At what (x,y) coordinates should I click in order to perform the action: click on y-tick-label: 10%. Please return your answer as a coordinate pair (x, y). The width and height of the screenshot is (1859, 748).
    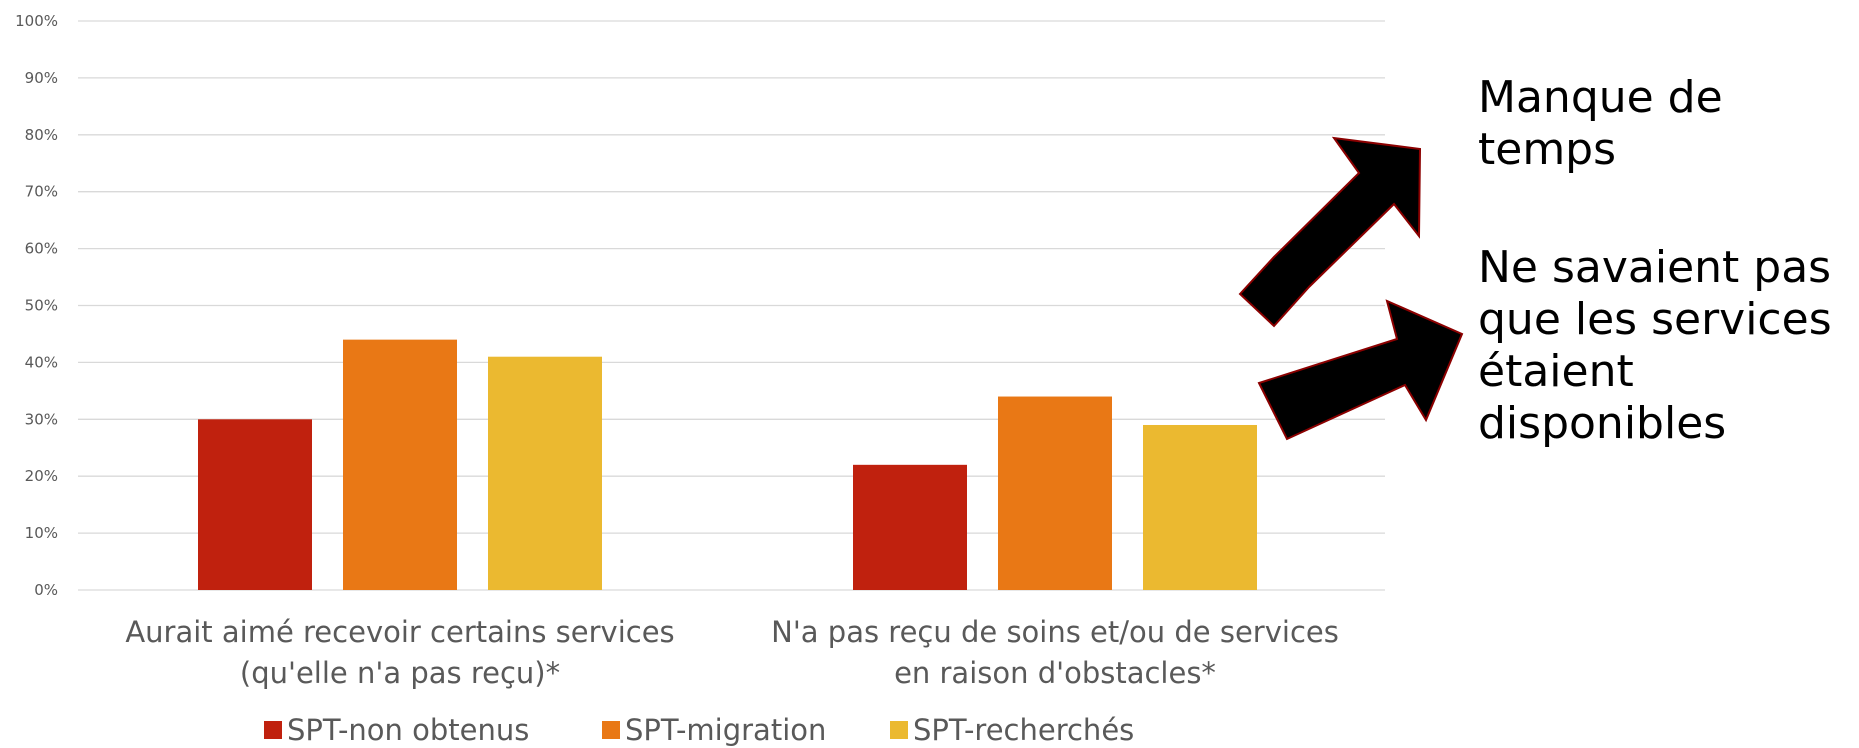
    Looking at the image, I should click on (41, 533).